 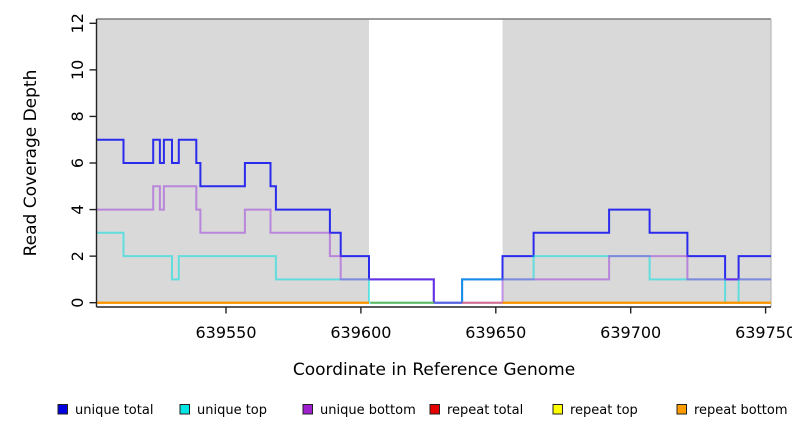 I want to click on legend-item-unique-total: unique total, so click(x=105, y=410).